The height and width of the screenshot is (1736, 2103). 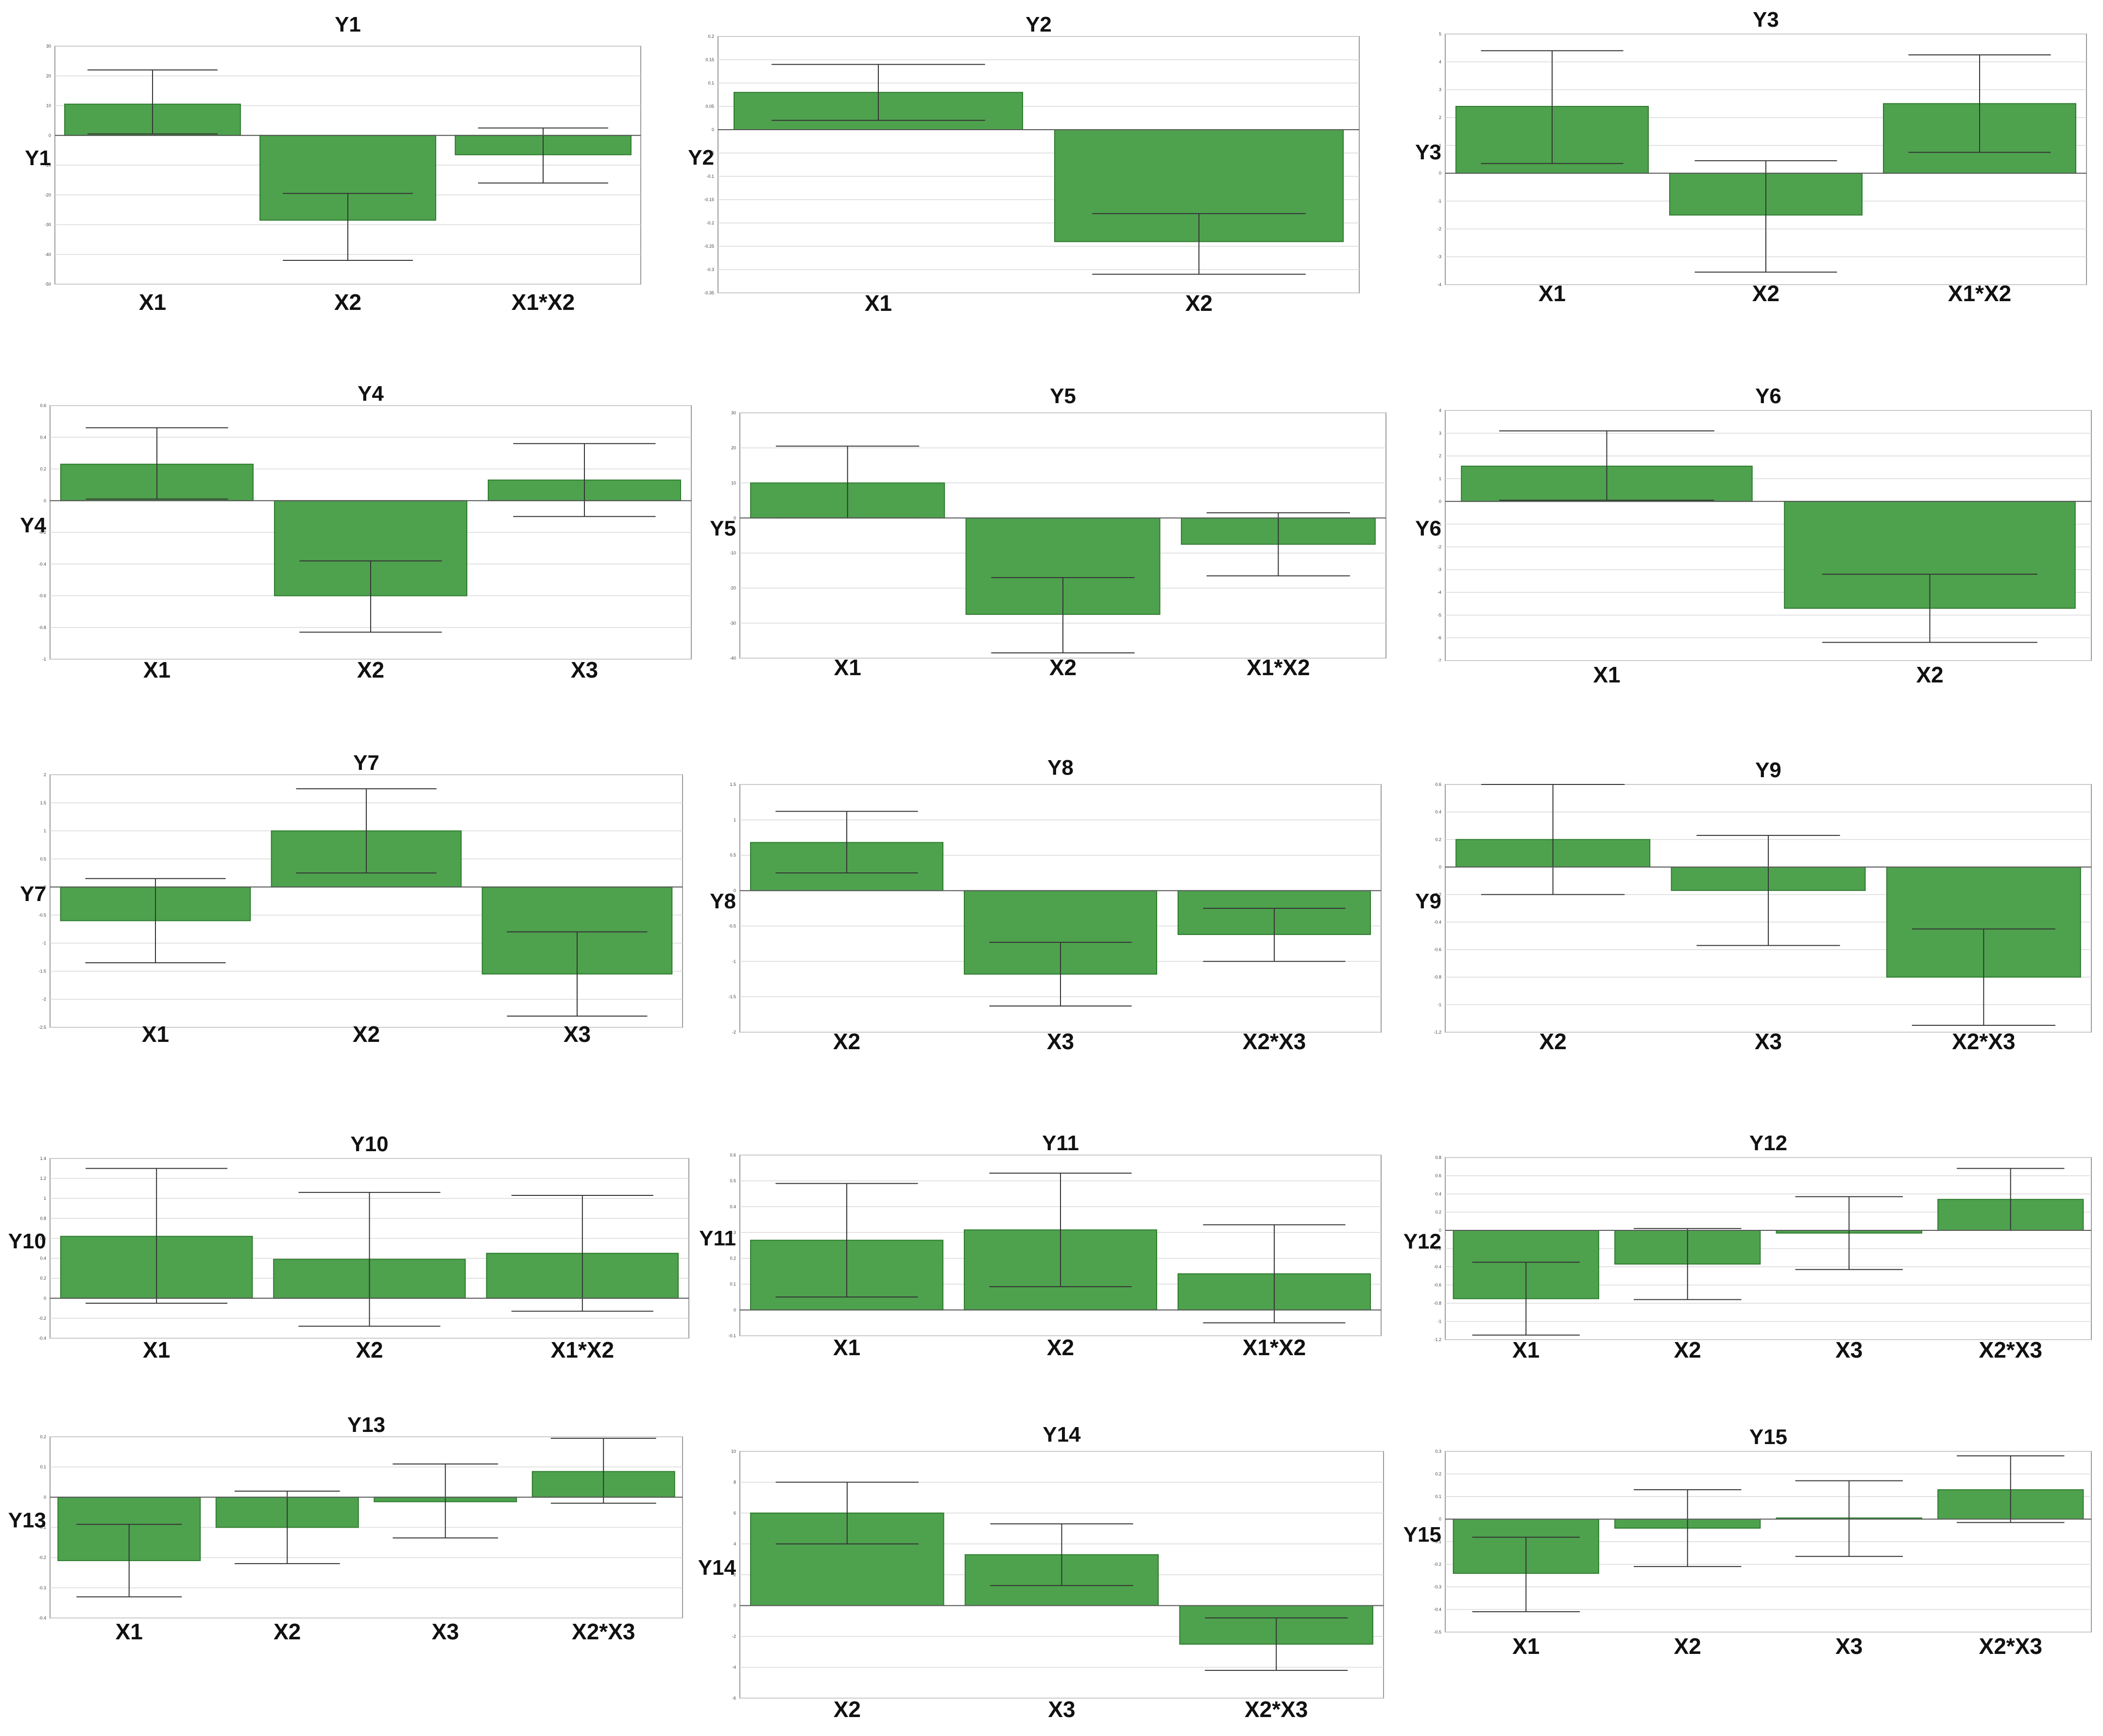 What do you see at coordinates (1060, 768) in the screenshot?
I see `chart-title: Y8` at bounding box center [1060, 768].